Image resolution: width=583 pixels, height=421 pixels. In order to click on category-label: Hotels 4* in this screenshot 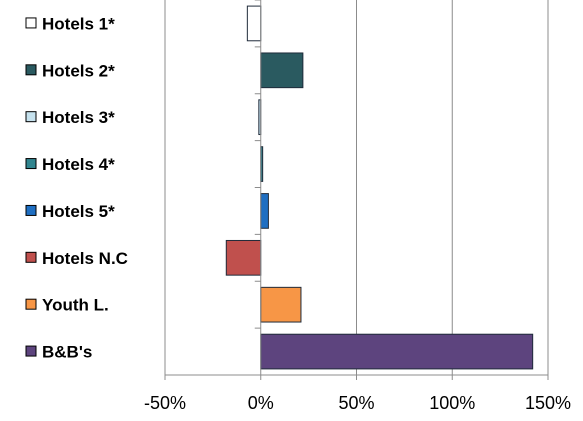, I will do `click(78, 164)`.